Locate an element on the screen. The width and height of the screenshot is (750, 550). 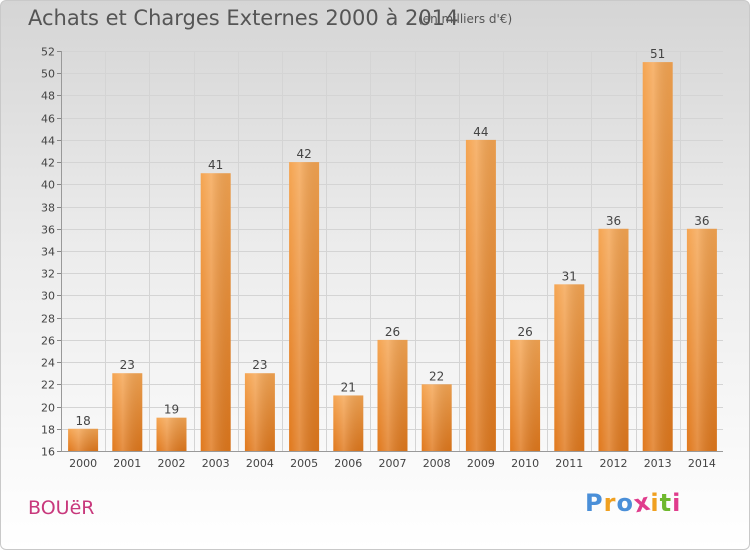
y-tick-label: 20 is located at coordinates (48, 408).